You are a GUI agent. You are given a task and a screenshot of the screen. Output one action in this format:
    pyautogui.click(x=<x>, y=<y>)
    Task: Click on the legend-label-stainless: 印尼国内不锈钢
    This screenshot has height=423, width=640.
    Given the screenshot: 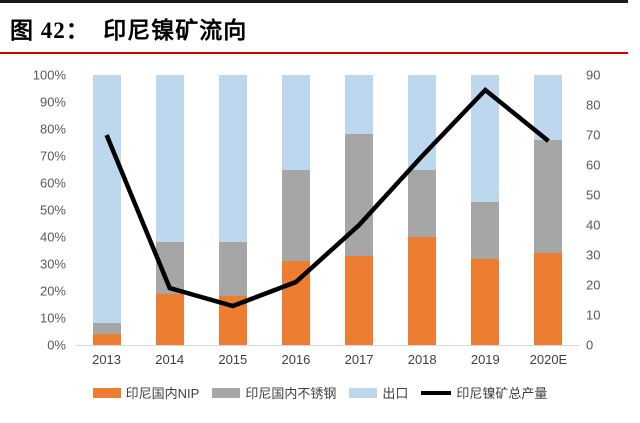 What is the action you would take?
    pyautogui.click(x=291, y=393)
    